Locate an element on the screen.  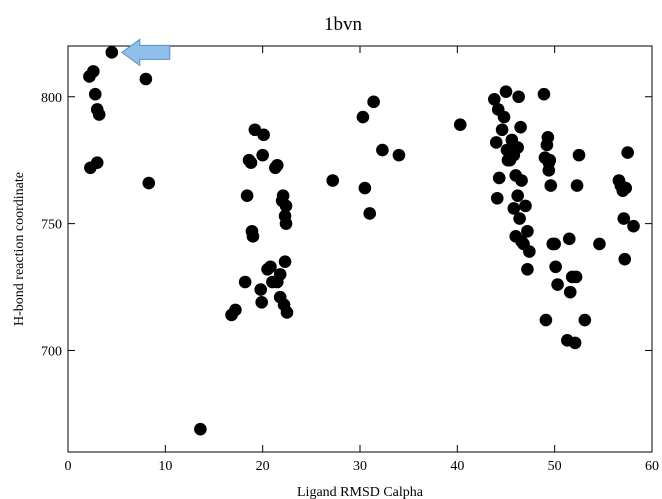
y-tick-label: 750 is located at coordinates (51, 225).